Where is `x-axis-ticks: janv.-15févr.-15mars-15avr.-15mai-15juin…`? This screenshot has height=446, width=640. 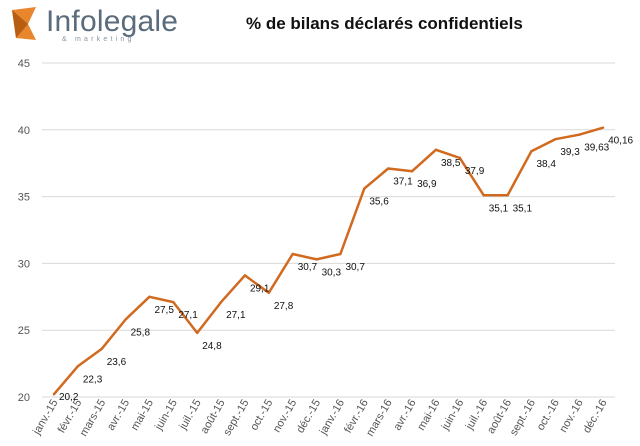 x-axis-ticks: janv.-15févr.-15mars-15avr.-15mai-15juin… is located at coordinates (319, 418).